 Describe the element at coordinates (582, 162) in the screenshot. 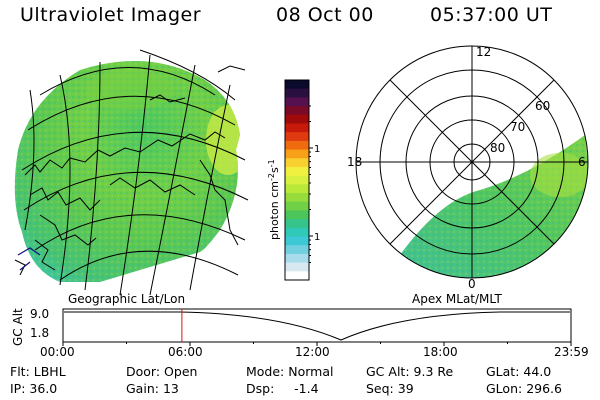

I see `mlt-label-6: 6` at that location.